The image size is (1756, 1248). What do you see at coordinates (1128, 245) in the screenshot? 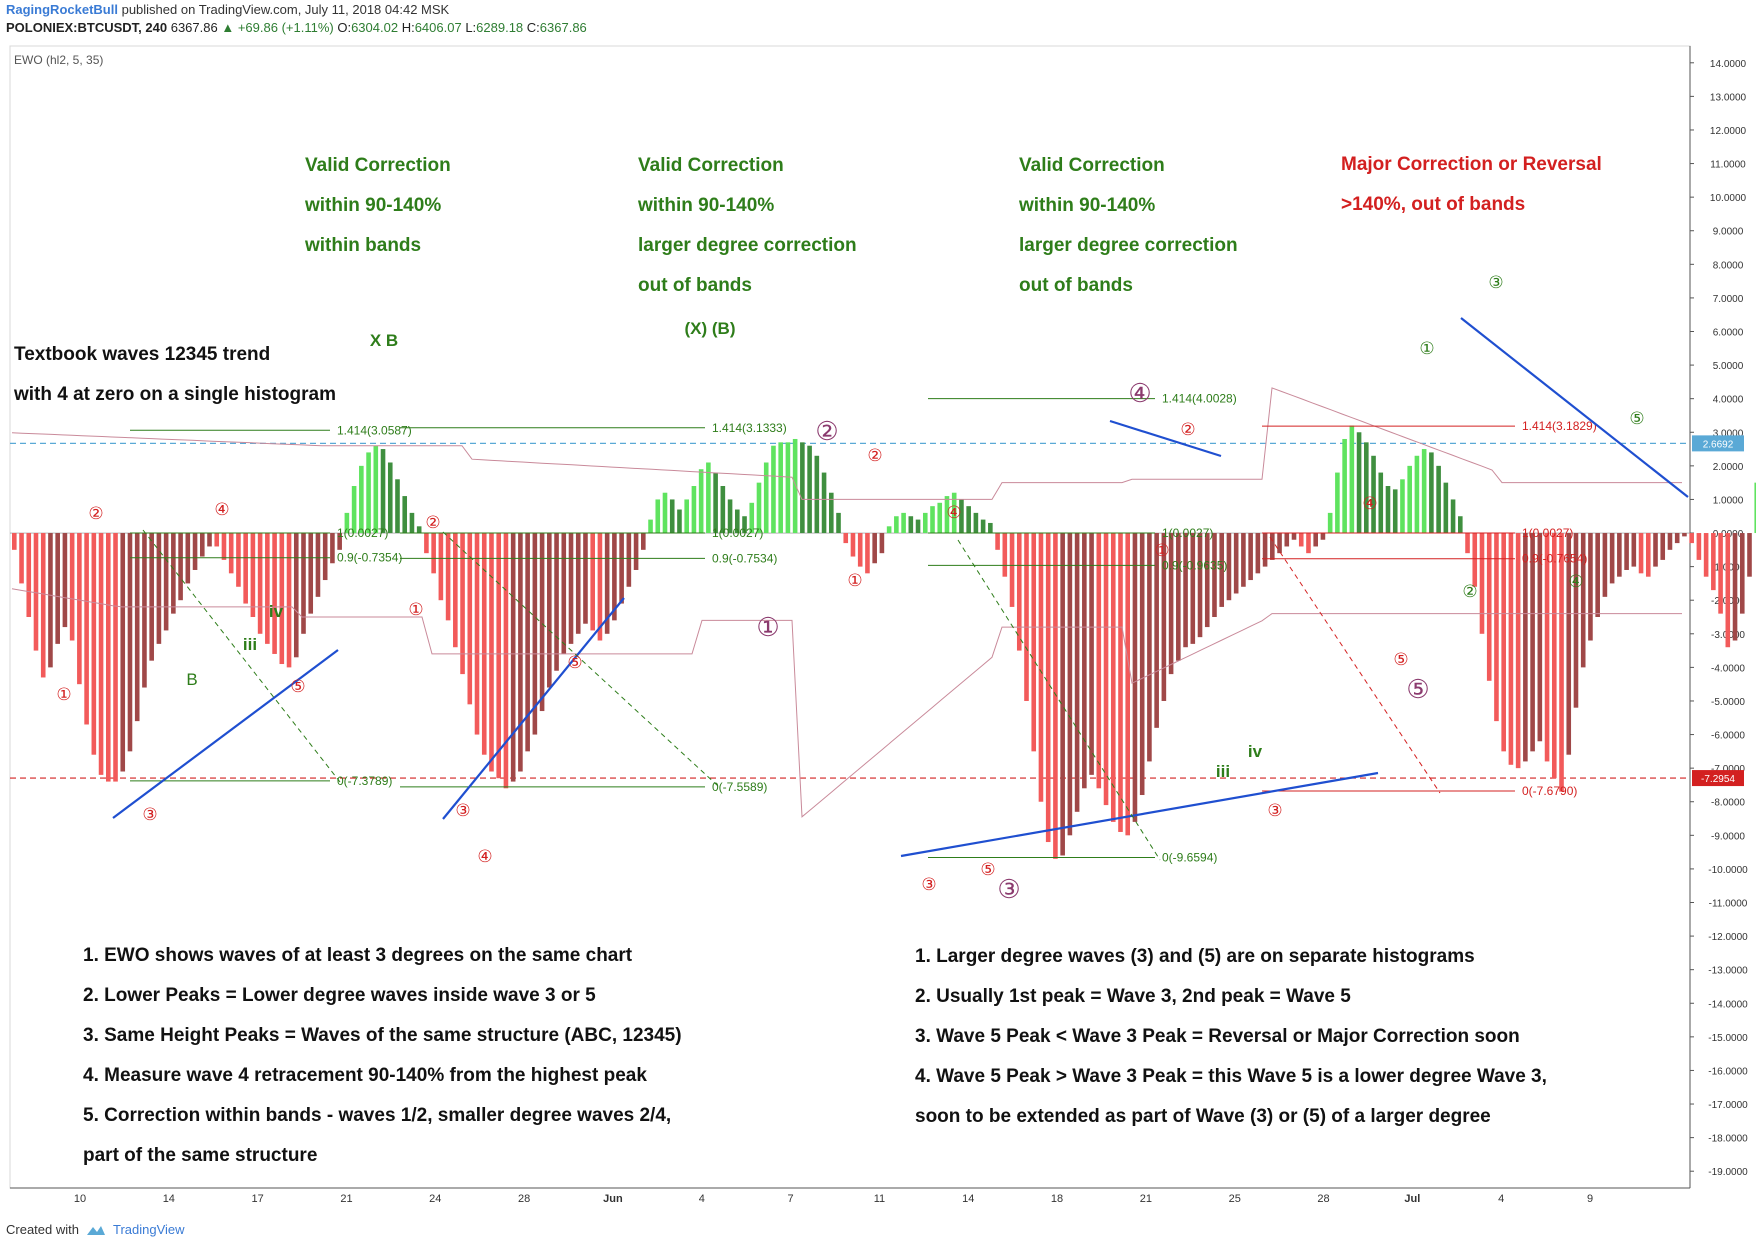
I see `annotation-green-text: larger degree correction` at bounding box center [1128, 245].